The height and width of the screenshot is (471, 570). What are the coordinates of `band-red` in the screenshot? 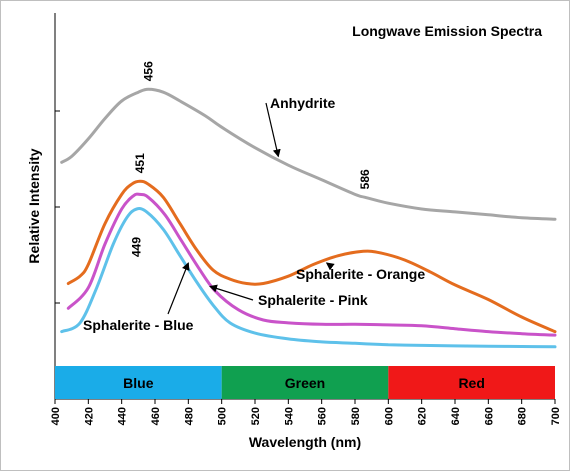 It's located at (471, 382).